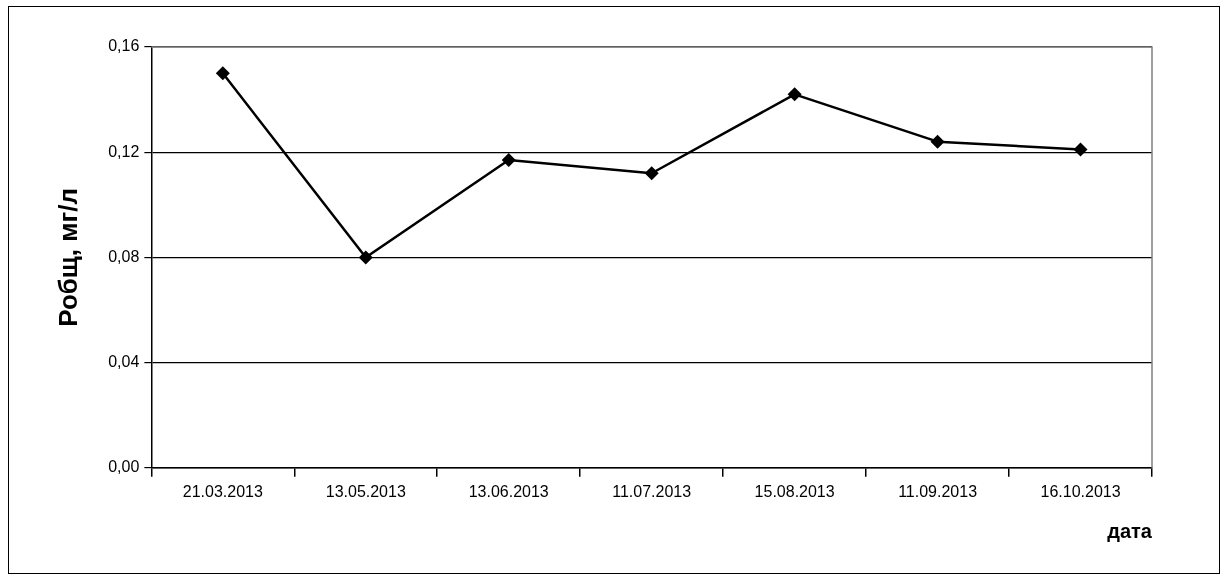 This screenshot has width=1228, height=582. I want to click on y-tick-label: 0,04, so click(124, 362).